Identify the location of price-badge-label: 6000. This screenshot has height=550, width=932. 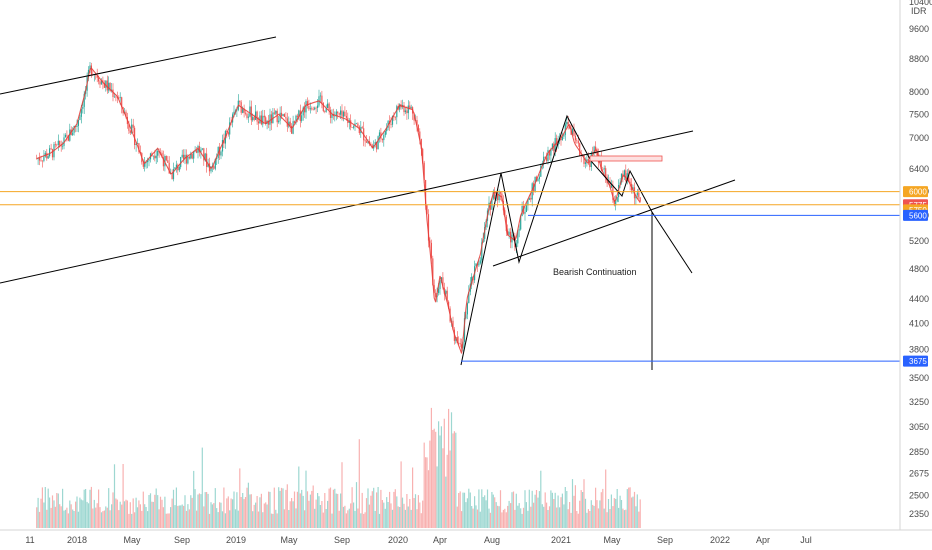
(918, 192).